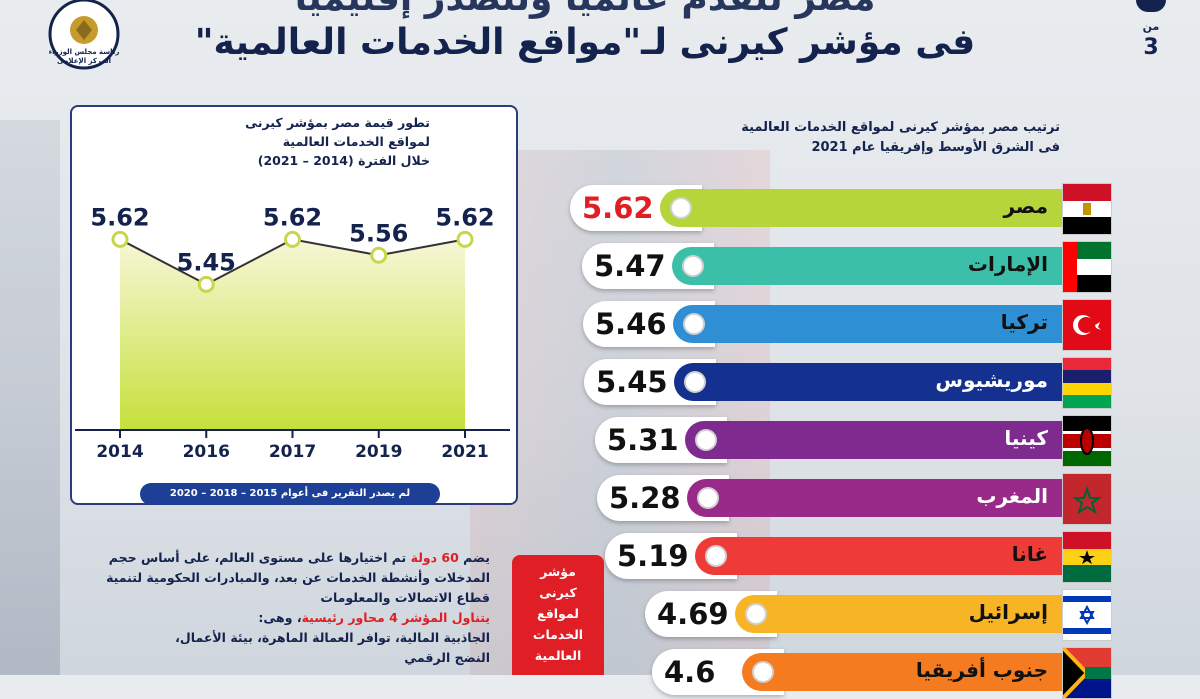 Image resolution: width=1200 pixels, height=699 pixels. I want to click on south-africa-flag-icon, so click(1087, 673).